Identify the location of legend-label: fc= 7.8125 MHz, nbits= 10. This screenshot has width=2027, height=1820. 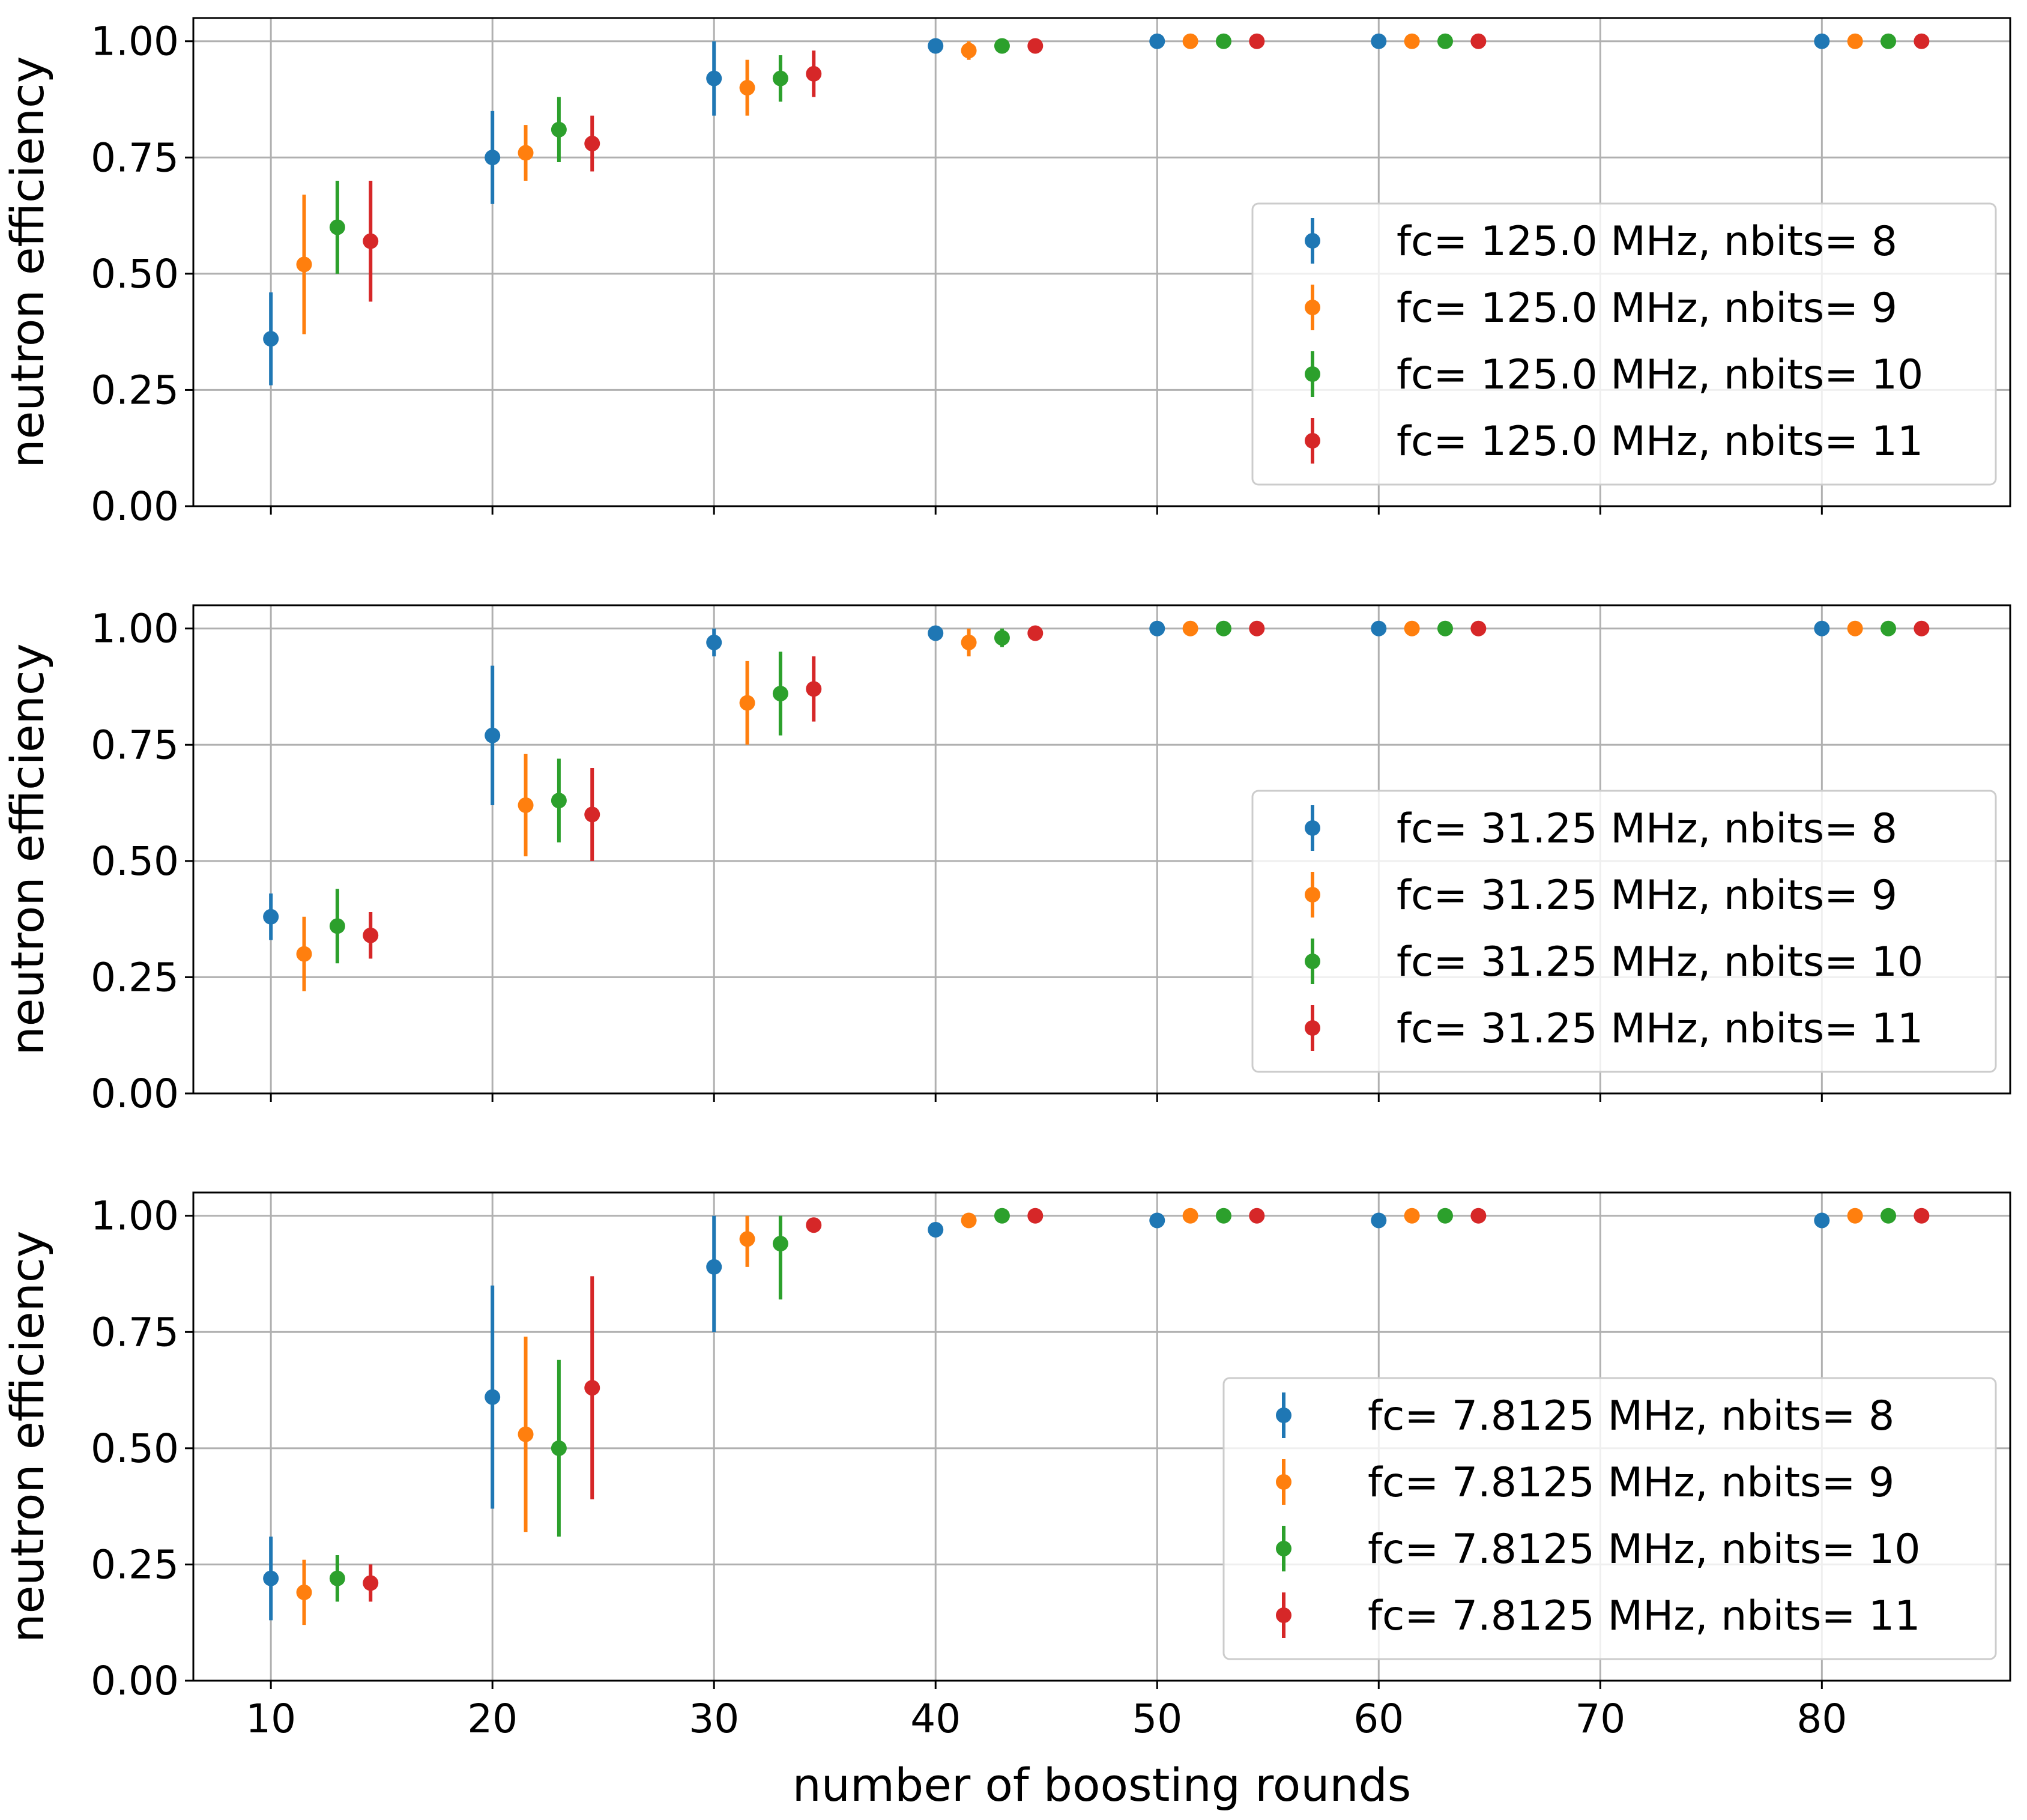
(1644, 1549).